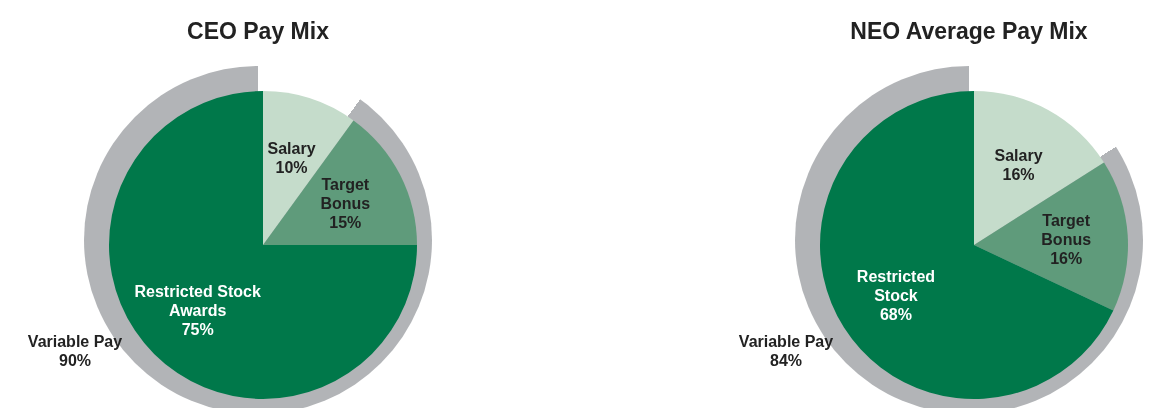 The height and width of the screenshot is (408, 1151). I want to click on chart-title: CEO Pay Mix, so click(258, 31).